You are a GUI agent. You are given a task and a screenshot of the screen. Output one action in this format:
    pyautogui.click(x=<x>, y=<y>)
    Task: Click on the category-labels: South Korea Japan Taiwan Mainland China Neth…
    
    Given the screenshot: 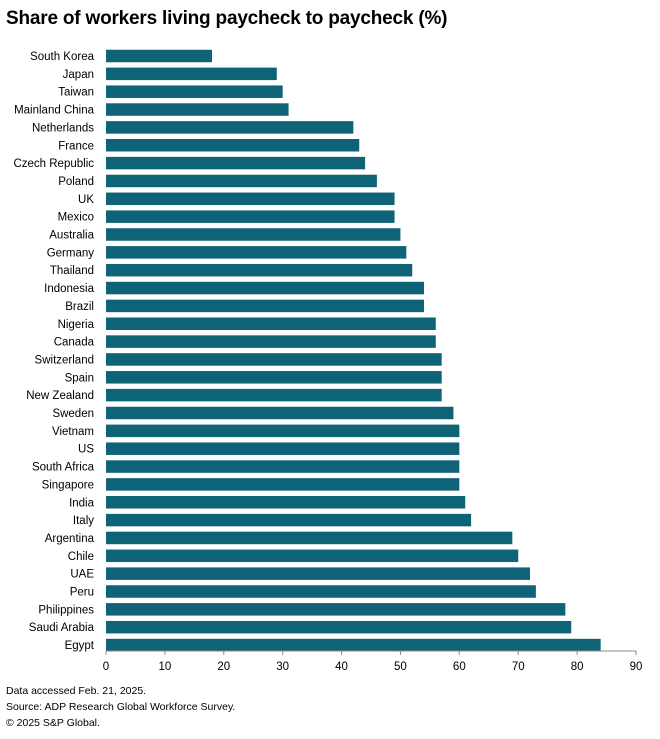 What is the action you would take?
    pyautogui.click(x=53, y=351)
    